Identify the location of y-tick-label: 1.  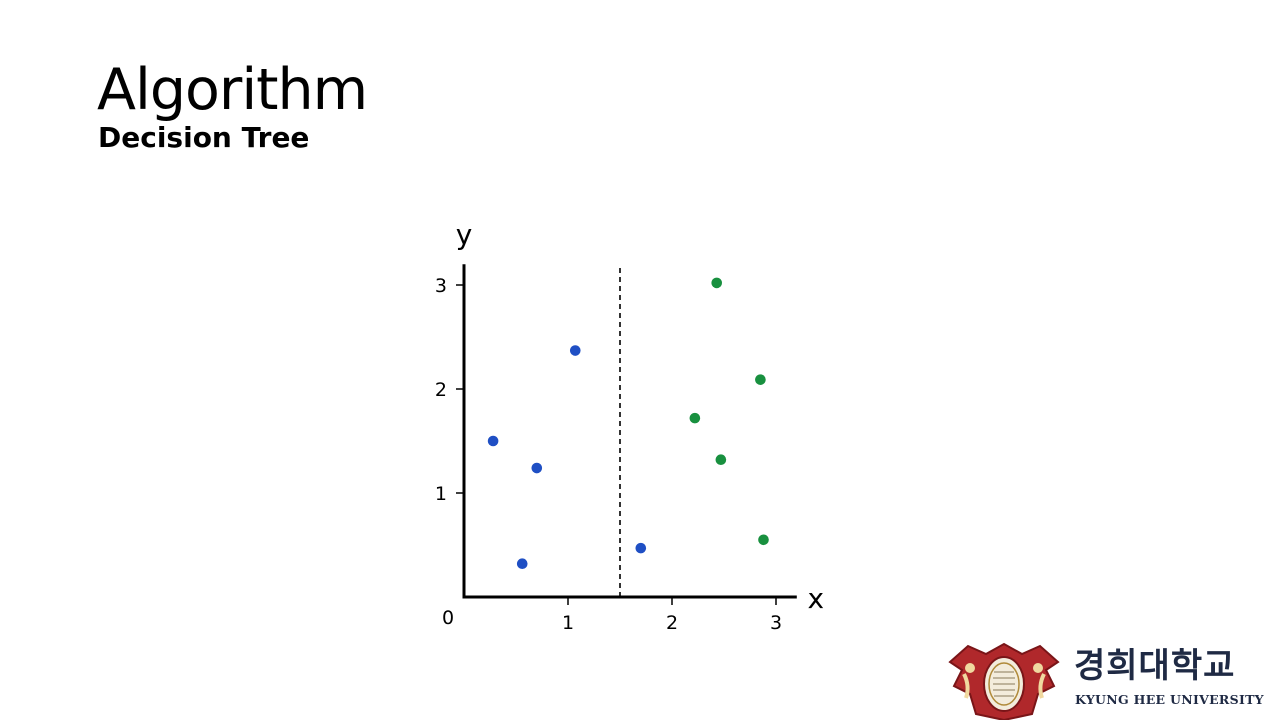
(441, 494).